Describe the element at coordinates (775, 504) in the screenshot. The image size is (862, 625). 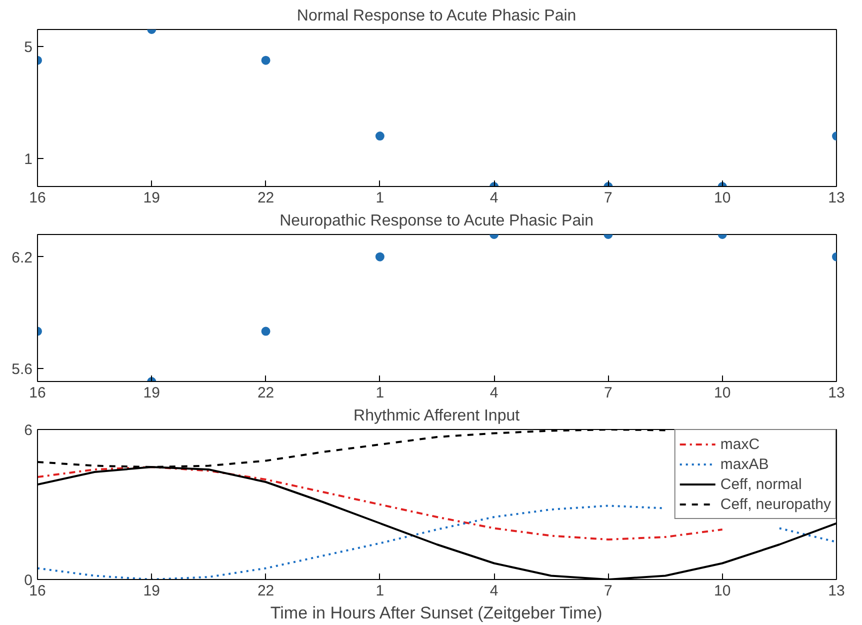
I see `legend-label: Ceff, neuropathy` at that location.